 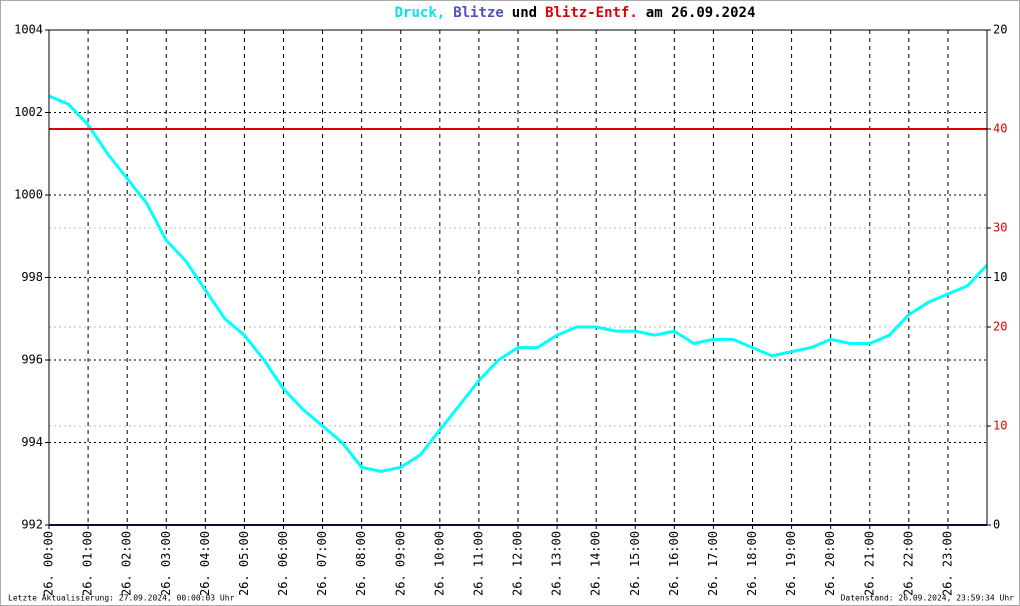 What do you see at coordinates (1000, 129) in the screenshot?
I see `y3-tick-label: 40` at bounding box center [1000, 129].